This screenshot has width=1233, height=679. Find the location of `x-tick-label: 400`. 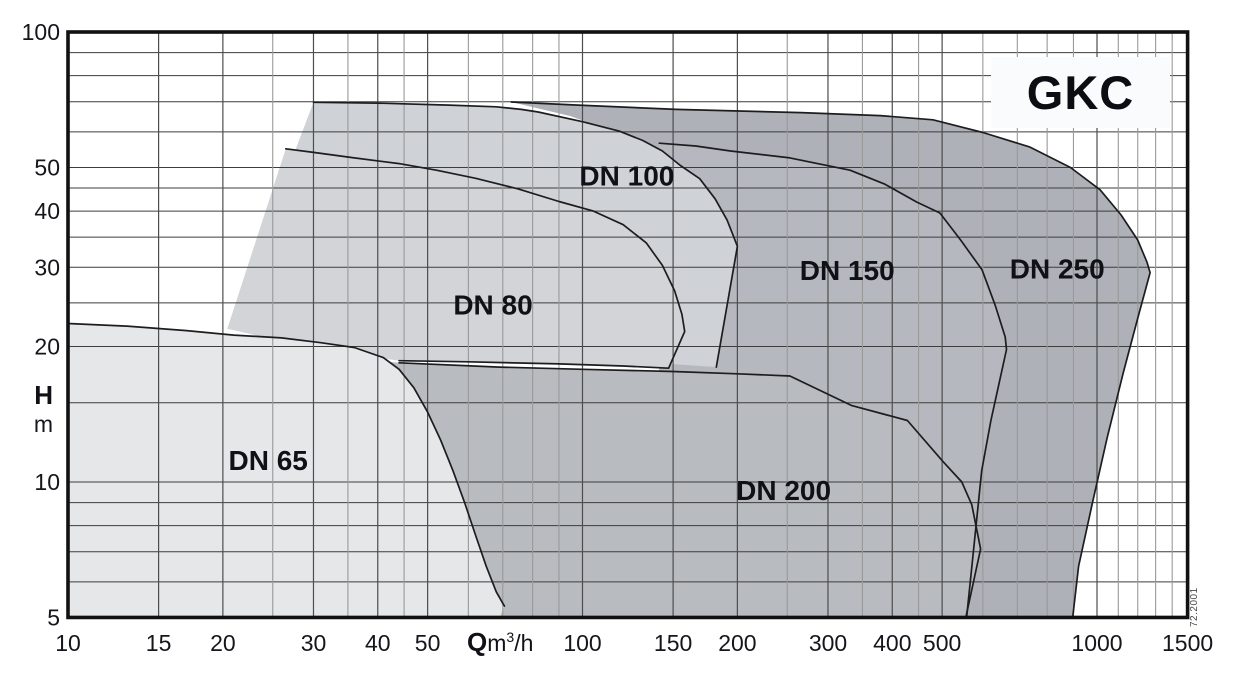

x-tick-label: 400 is located at coordinates (892, 643).